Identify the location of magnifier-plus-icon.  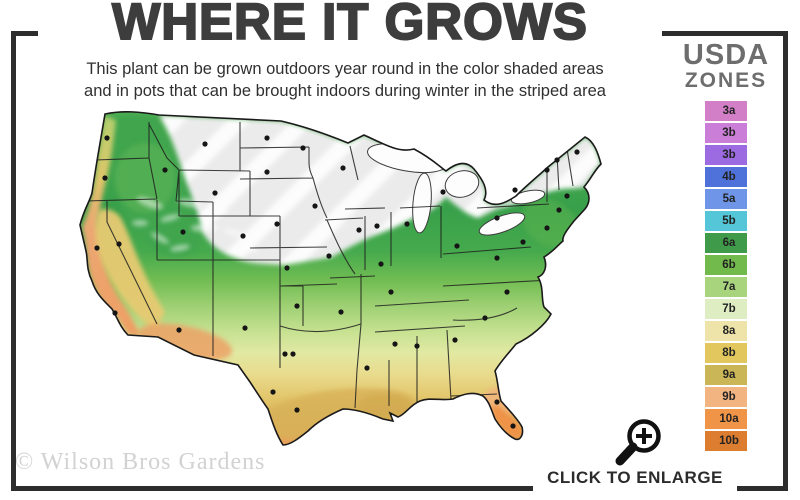
(640, 439).